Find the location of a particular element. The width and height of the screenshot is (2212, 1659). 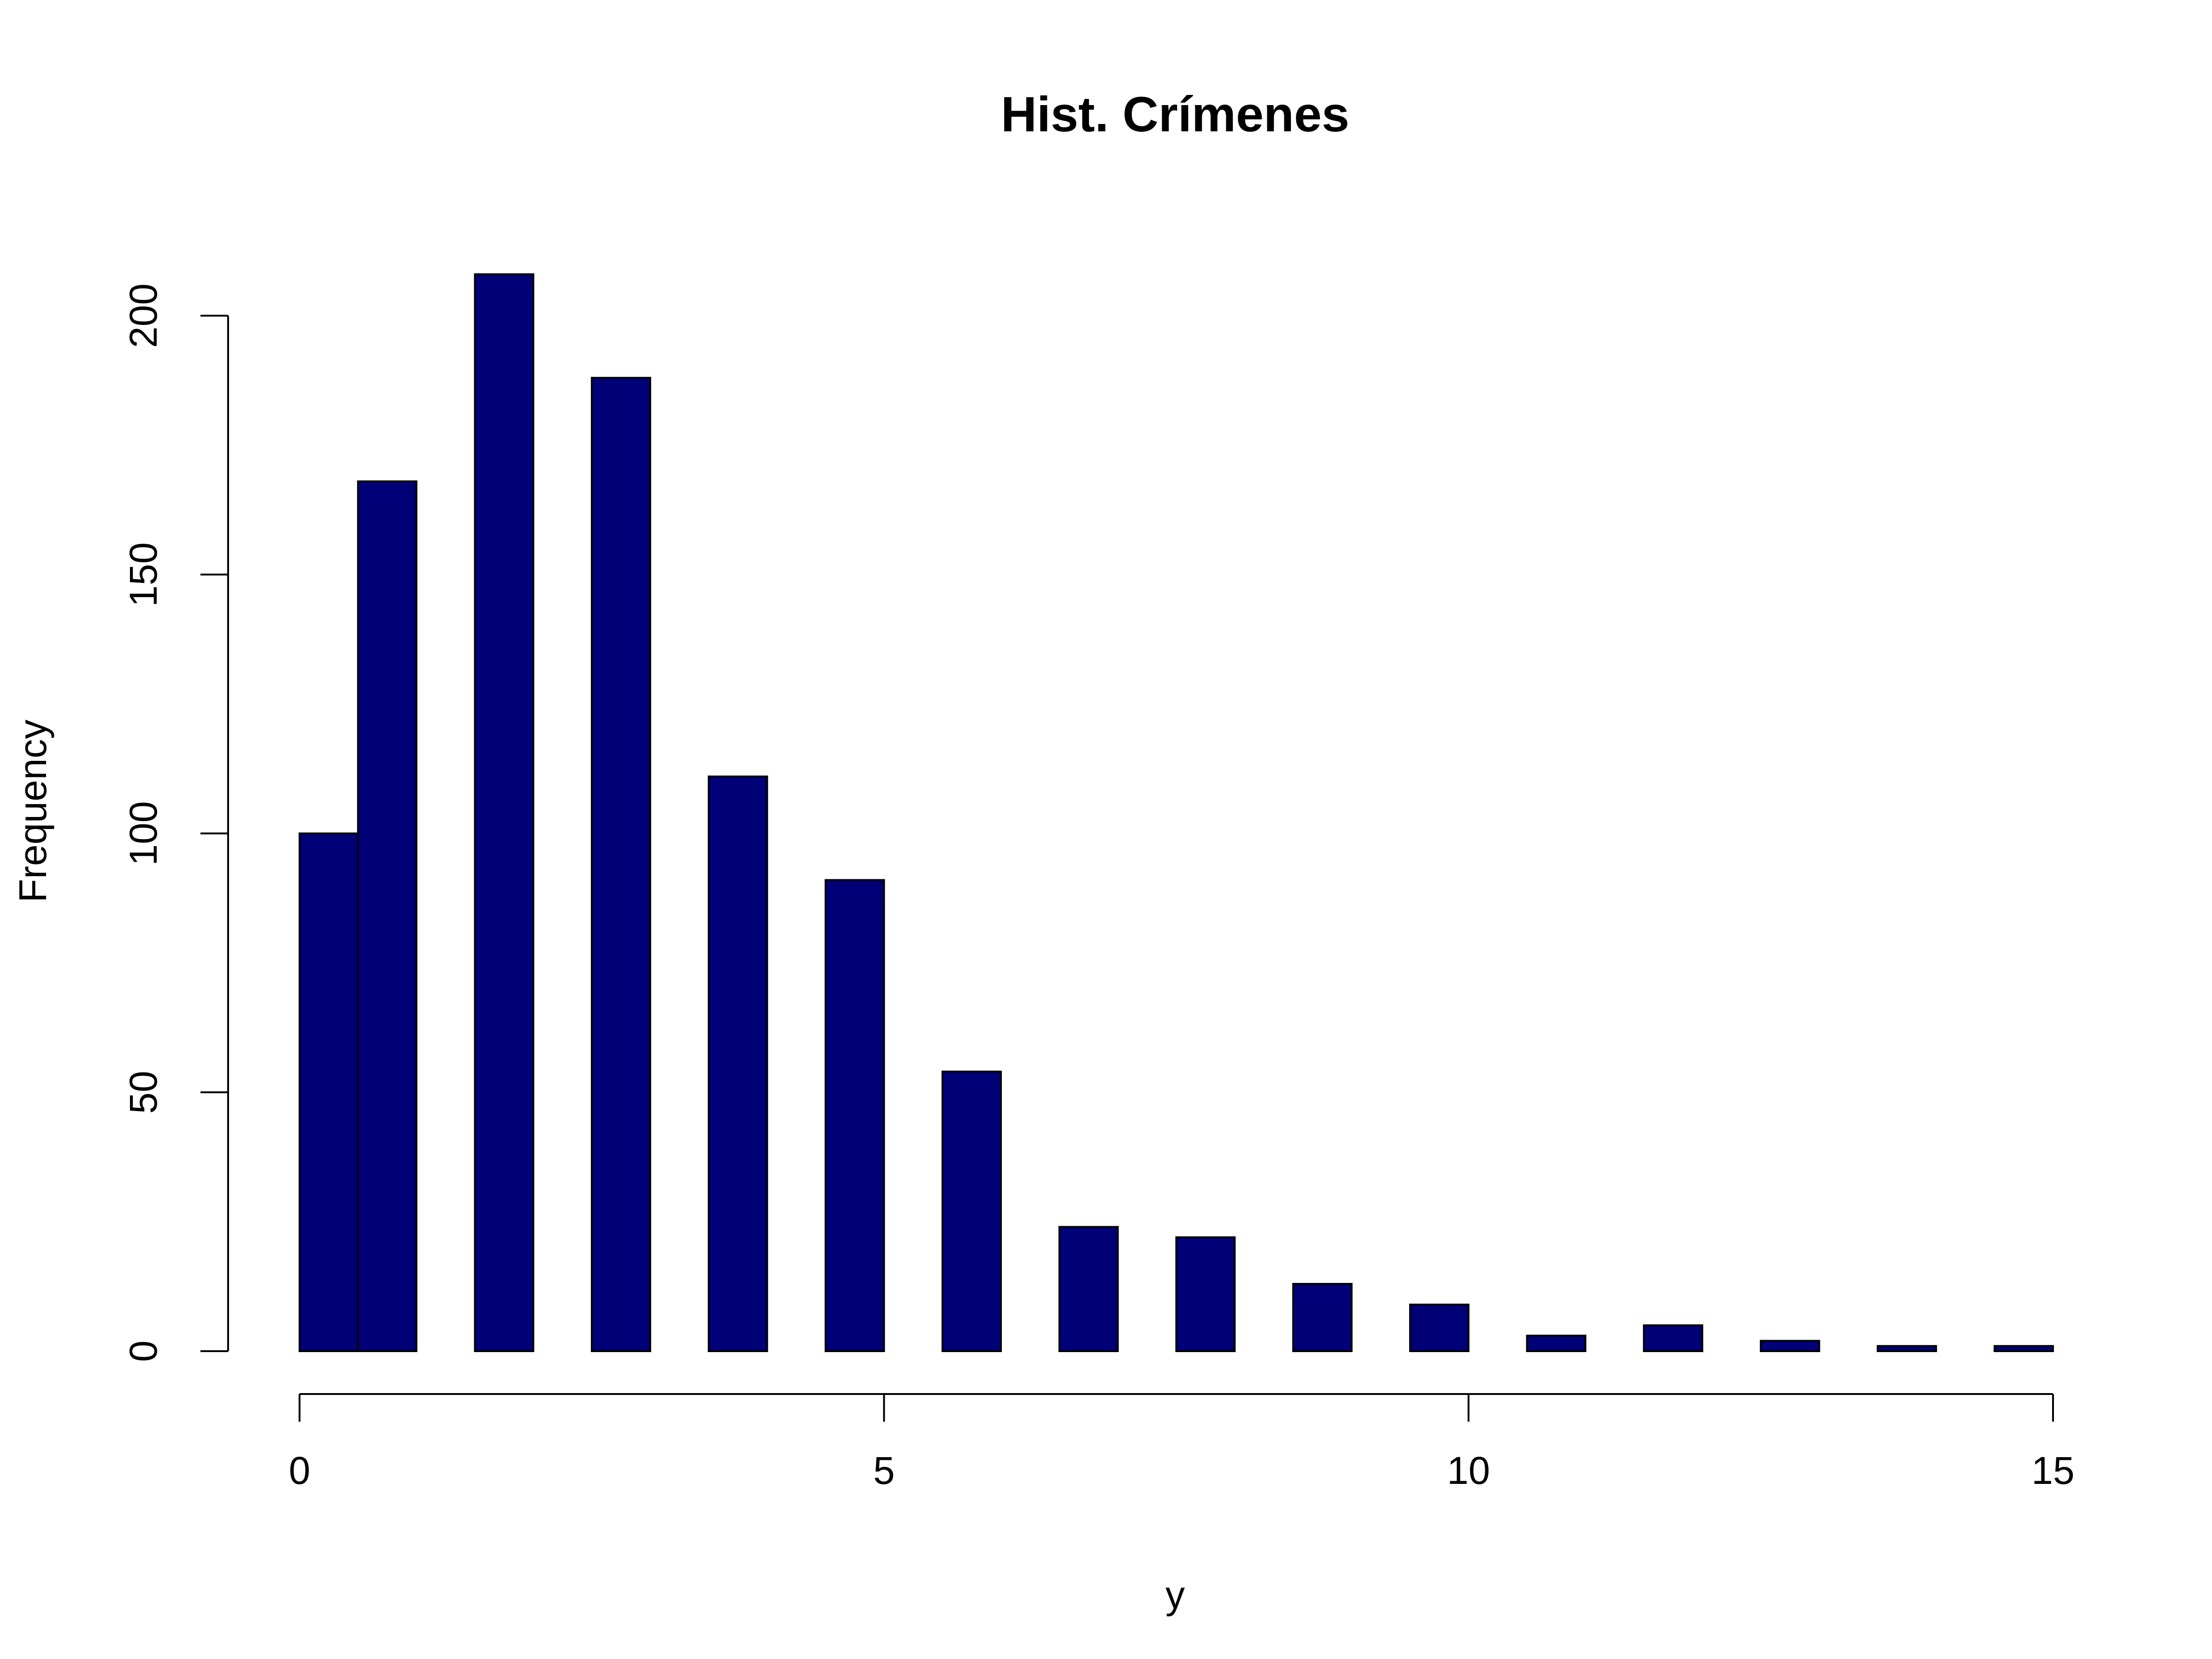

y-tick-label: 150 is located at coordinates (143, 574).